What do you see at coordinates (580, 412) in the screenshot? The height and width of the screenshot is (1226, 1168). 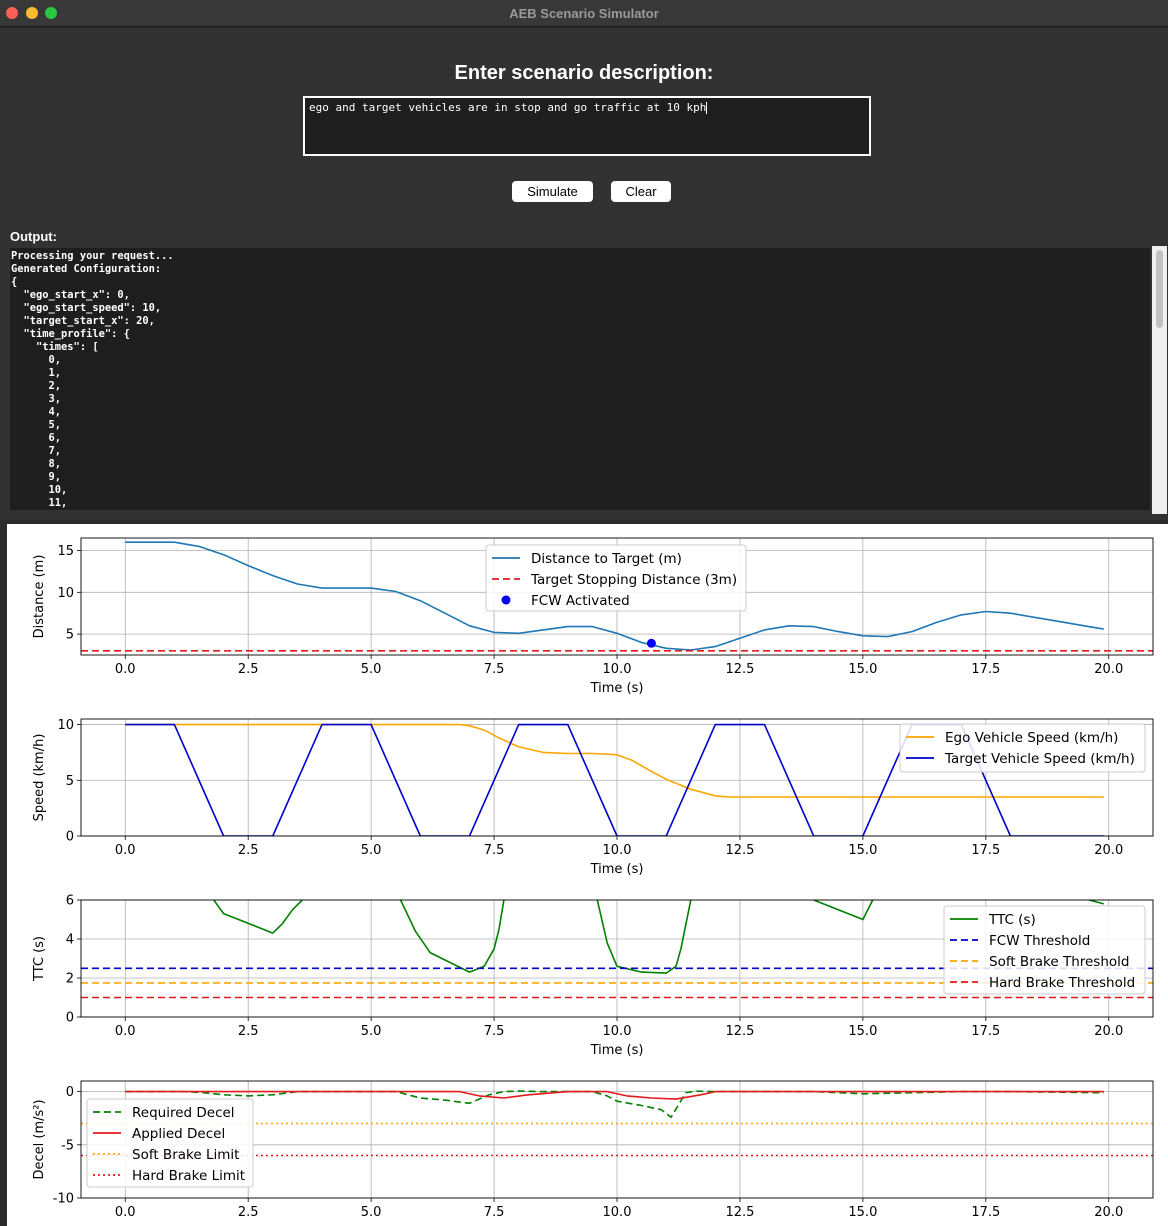 I see `output-line: 4,` at bounding box center [580, 412].